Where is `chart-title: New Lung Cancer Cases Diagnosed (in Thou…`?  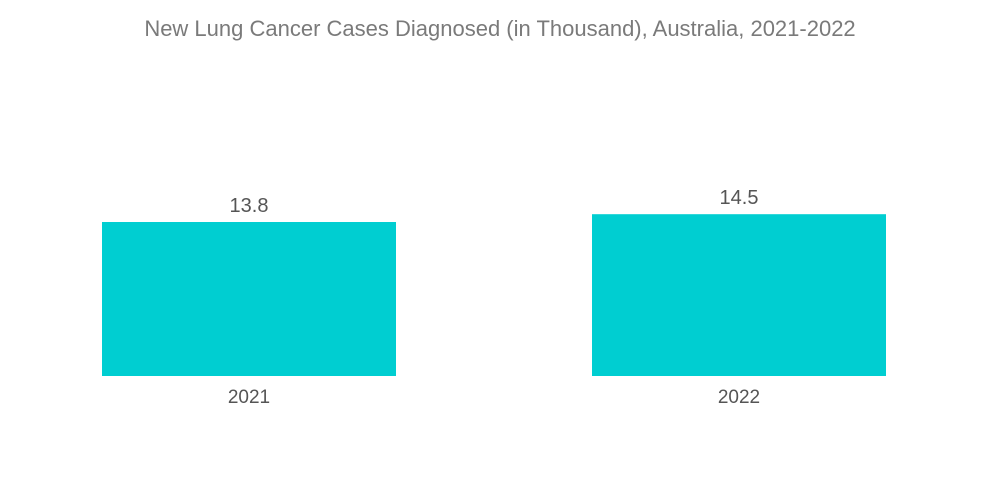
chart-title: New Lung Cancer Cases Diagnosed (in Thou… is located at coordinates (500, 28).